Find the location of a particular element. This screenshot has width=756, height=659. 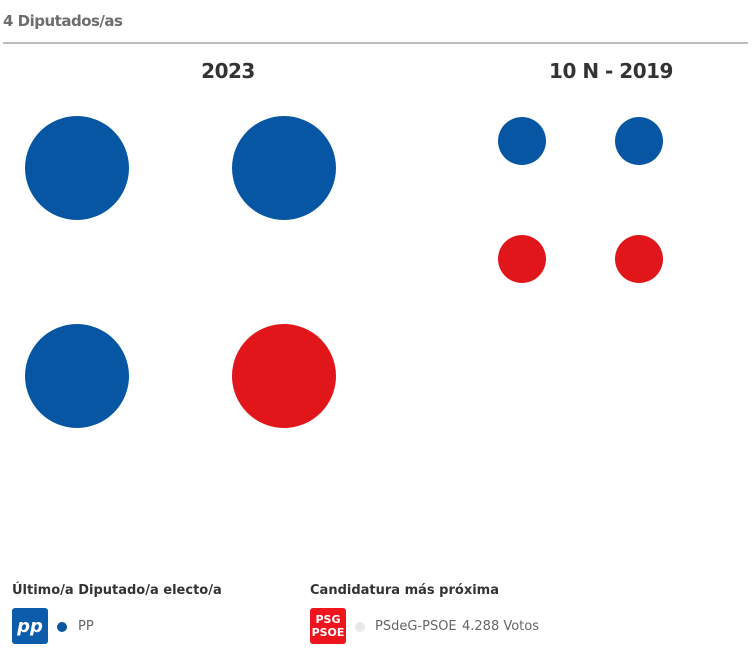

closest-votes: 4.288 Votos is located at coordinates (501, 626).